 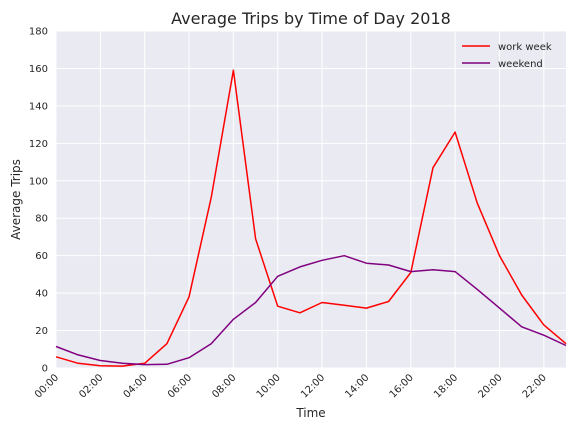 What do you see at coordinates (180, 386) in the screenshot?
I see `x-tick-label: 06:00` at bounding box center [180, 386].